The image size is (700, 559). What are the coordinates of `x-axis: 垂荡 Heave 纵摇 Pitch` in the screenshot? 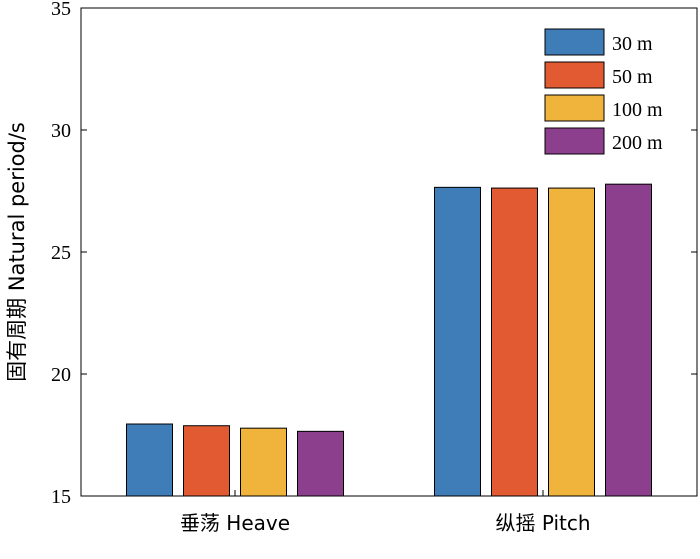 It's located at (385, 512).